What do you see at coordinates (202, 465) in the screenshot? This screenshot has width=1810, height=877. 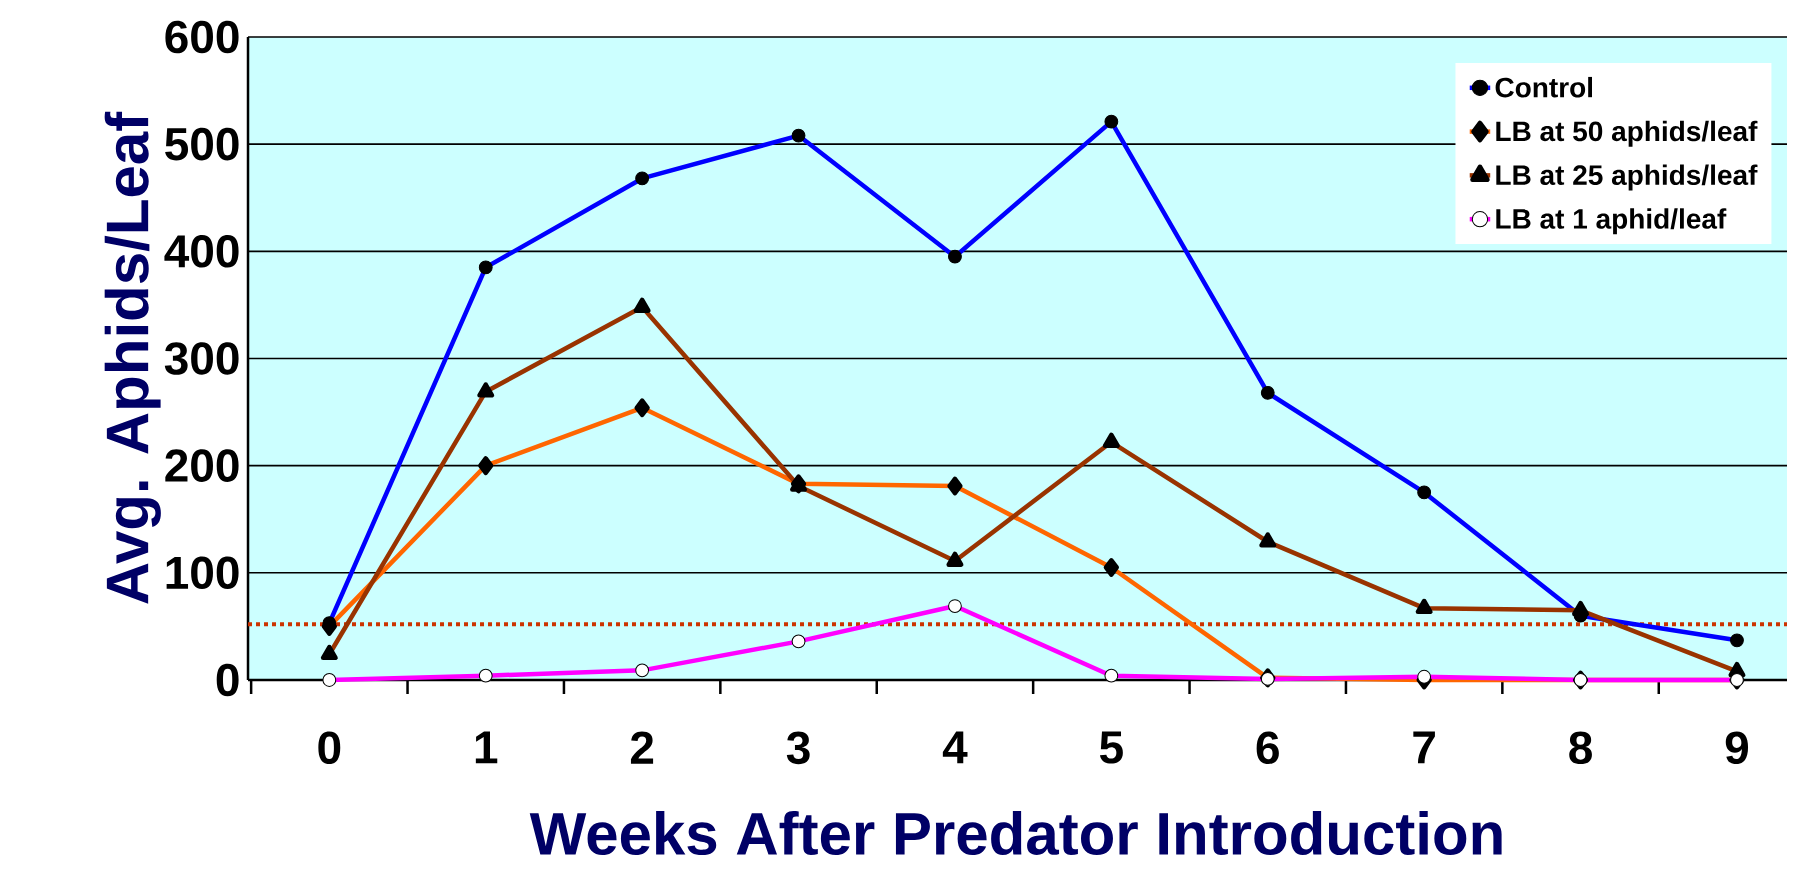 I see `y-tick-label: 200` at bounding box center [202, 465].